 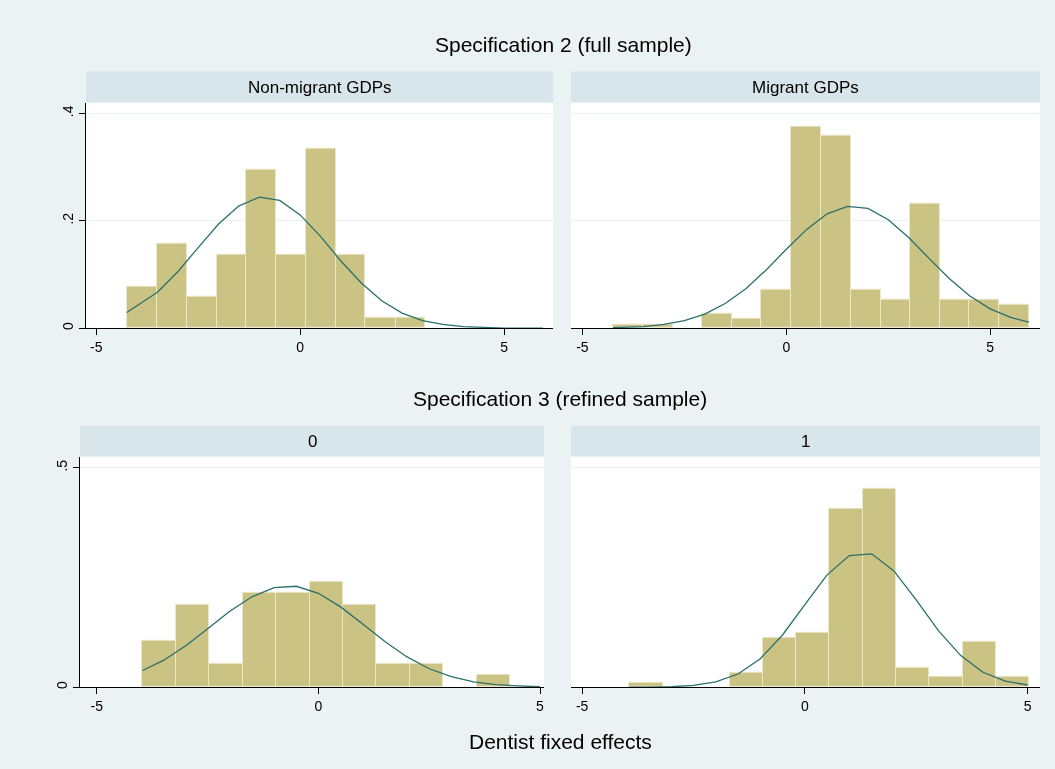 I want to click on y-tick-label: .4, so click(x=68, y=111).